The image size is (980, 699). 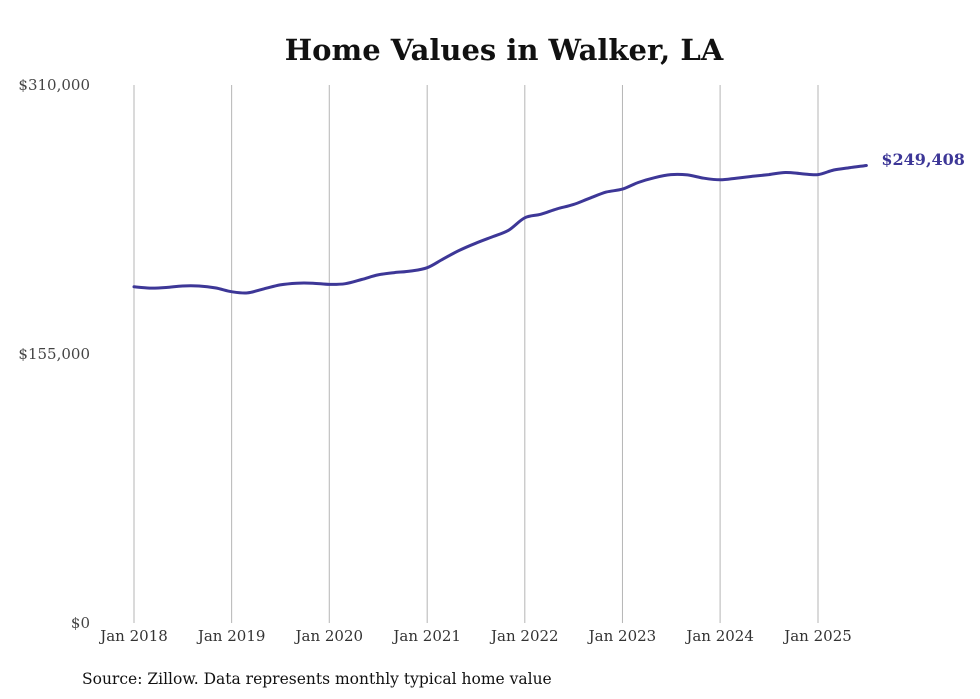 What do you see at coordinates (54, 85) in the screenshot?
I see `y-tick-label: $310,000` at bounding box center [54, 85].